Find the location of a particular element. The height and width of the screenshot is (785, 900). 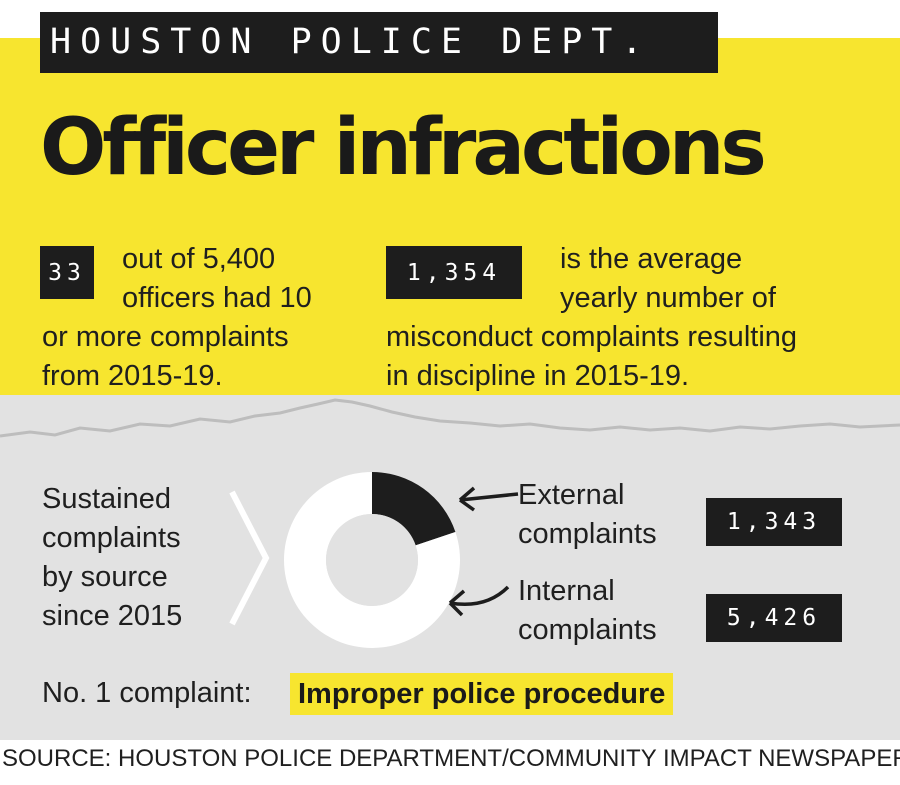

stat-officers-line: out of 5,400 is located at coordinates (199, 259).